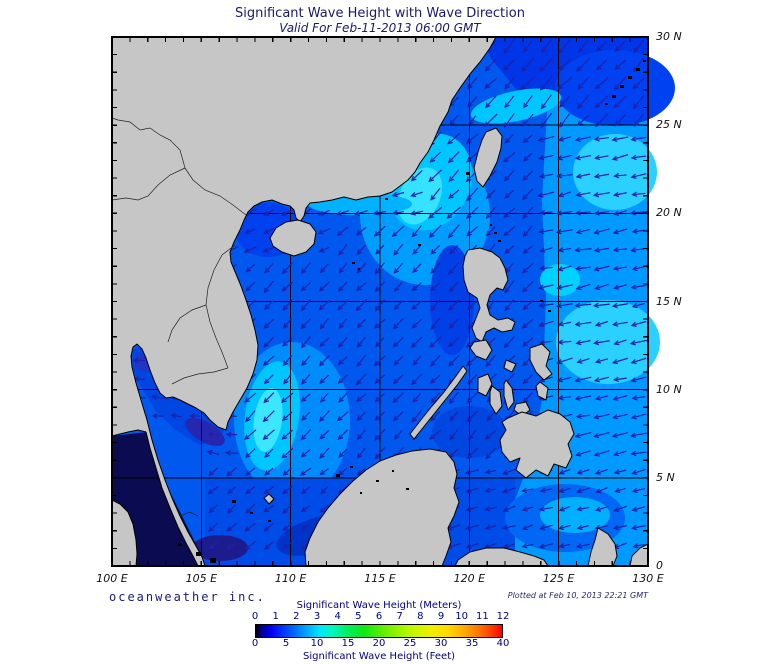 Image resolution: width=775 pixels, height=665 pixels. Describe the element at coordinates (669, 213) in the screenshot. I see `y-tick-label: 20 N` at that location.